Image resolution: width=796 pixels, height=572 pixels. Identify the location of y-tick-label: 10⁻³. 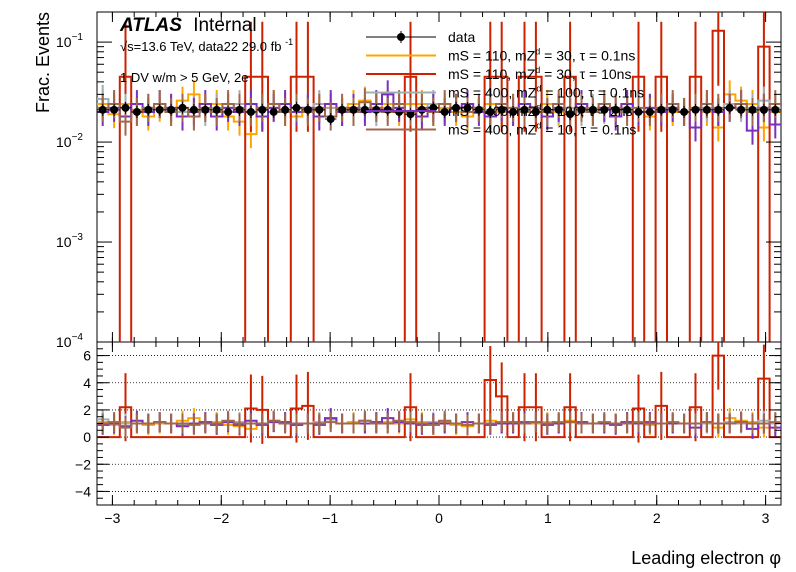
(69, 241).